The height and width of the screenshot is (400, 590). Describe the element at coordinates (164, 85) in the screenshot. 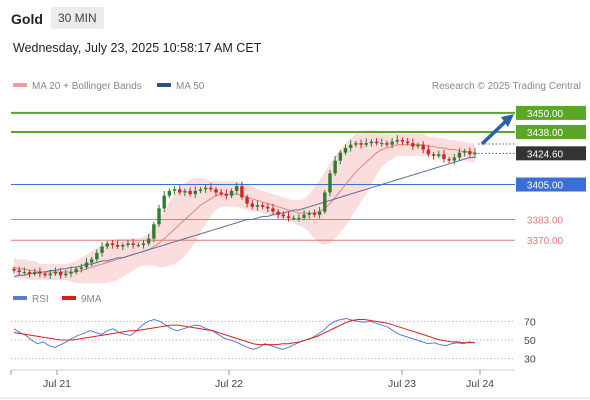

I see `ma50-legend-swatch` at that location.